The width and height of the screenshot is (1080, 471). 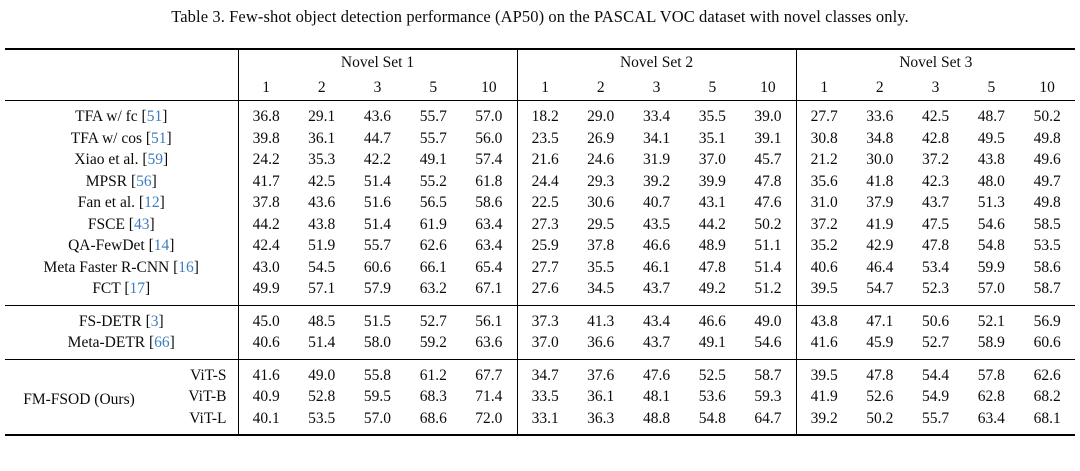 What do you see at coordinates (122, 138) in the screenshot?
I see `method-name: TFA w/ cos [51]` at bounding box center [122, 138].